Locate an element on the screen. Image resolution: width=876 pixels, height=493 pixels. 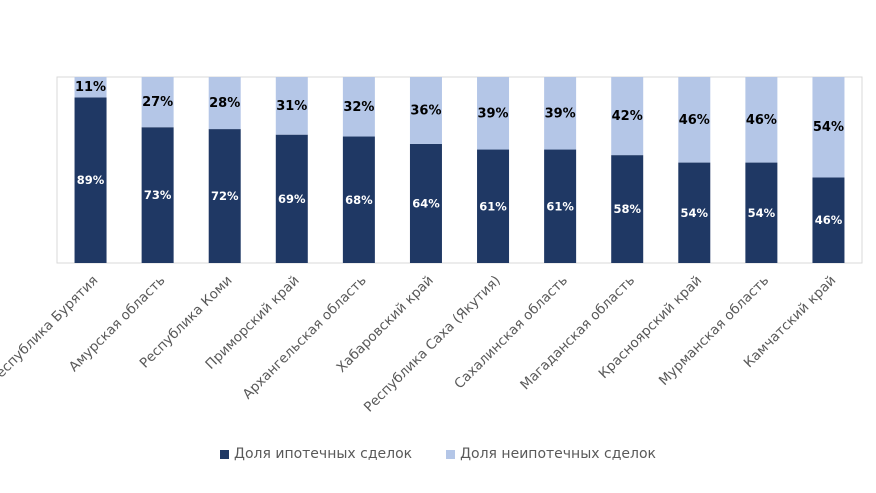
data-label-non-mortgage-7: 39% is located at coordinates (492, 113).